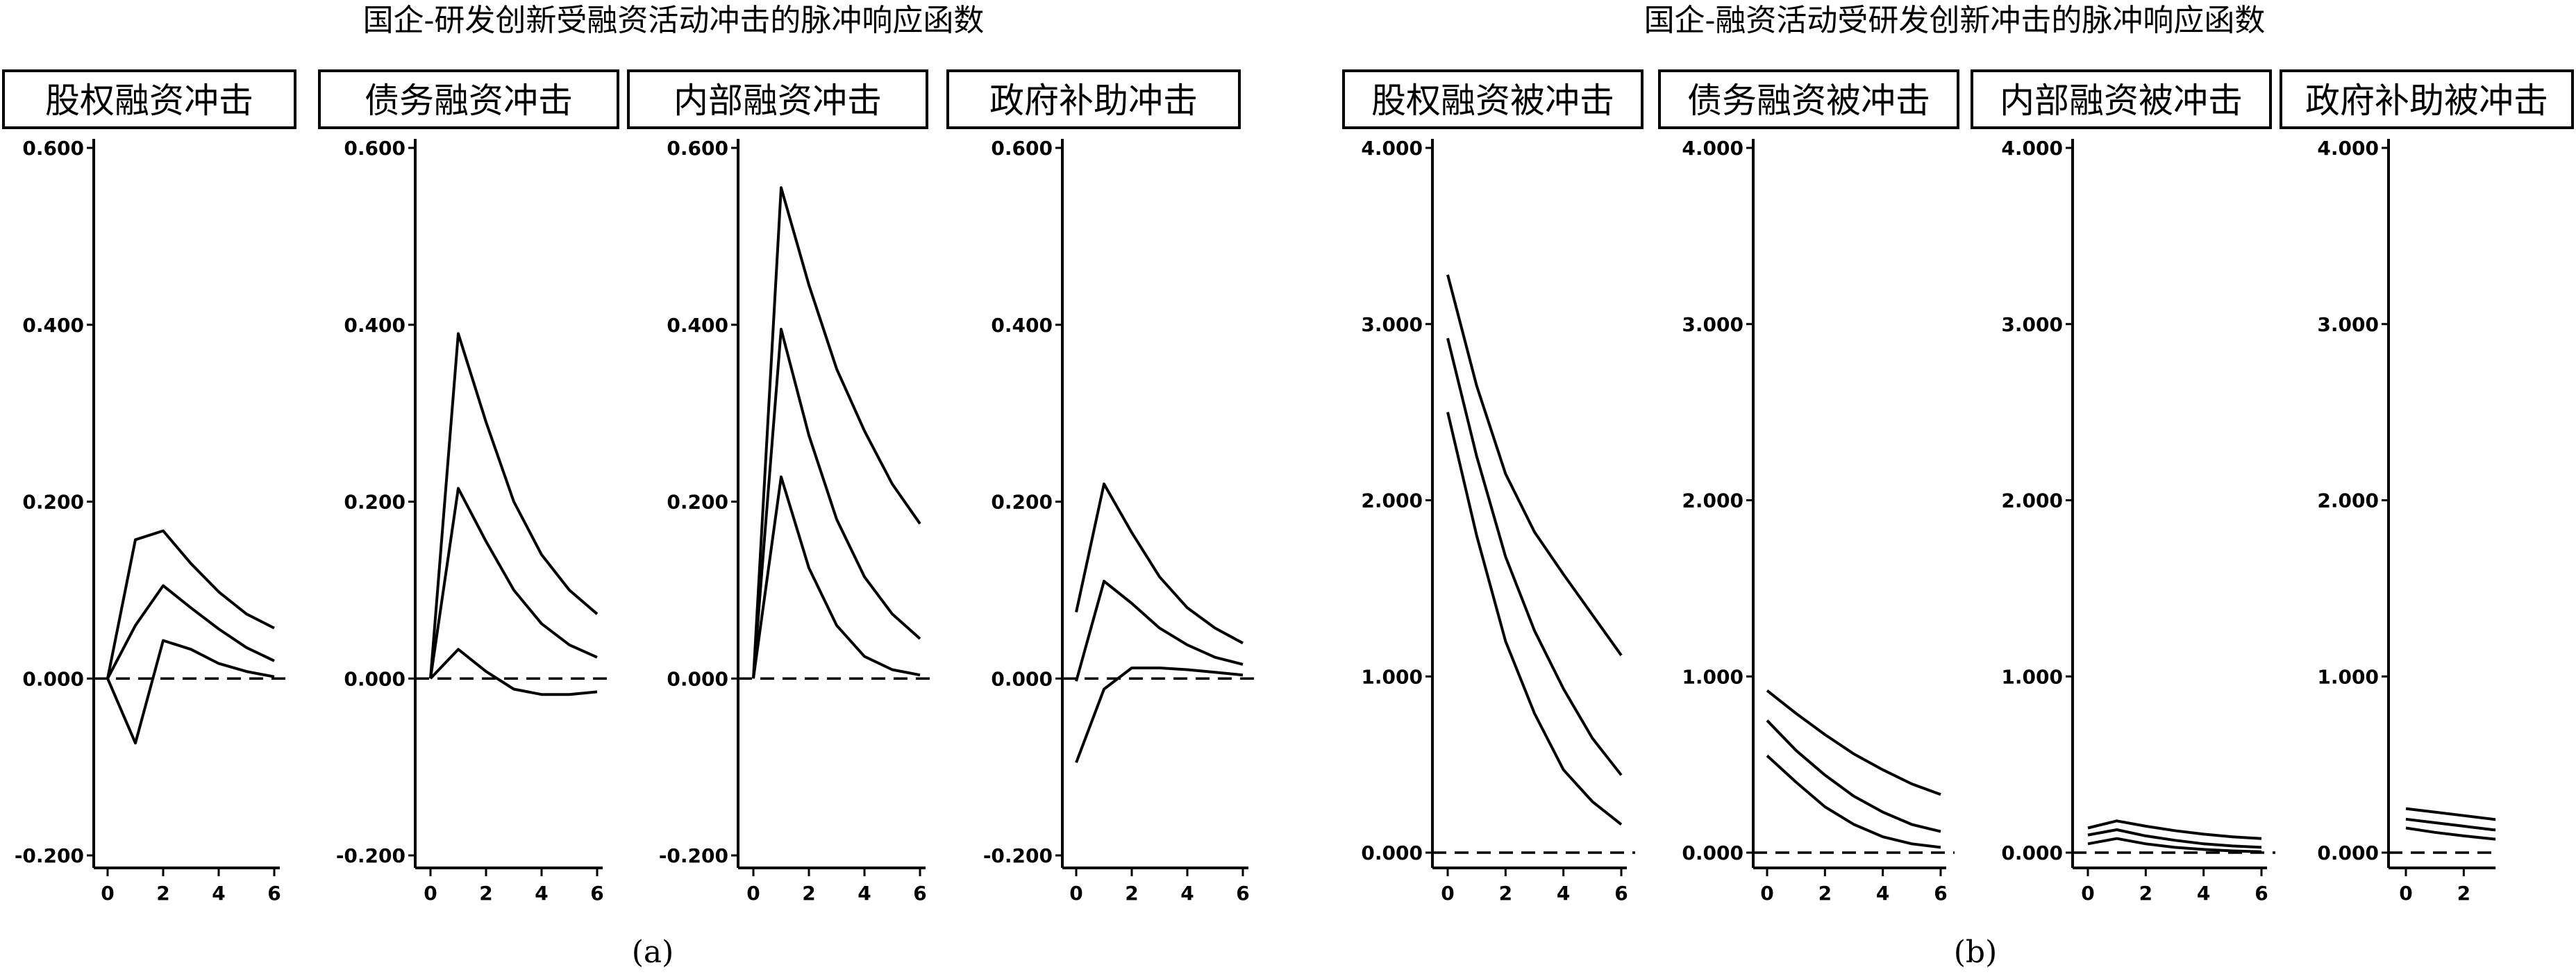 The image size is (2576, 979). Describe the element at coordinates (1975, 952) in the screenshot. I see `figure-b-label: (b)` at that location.